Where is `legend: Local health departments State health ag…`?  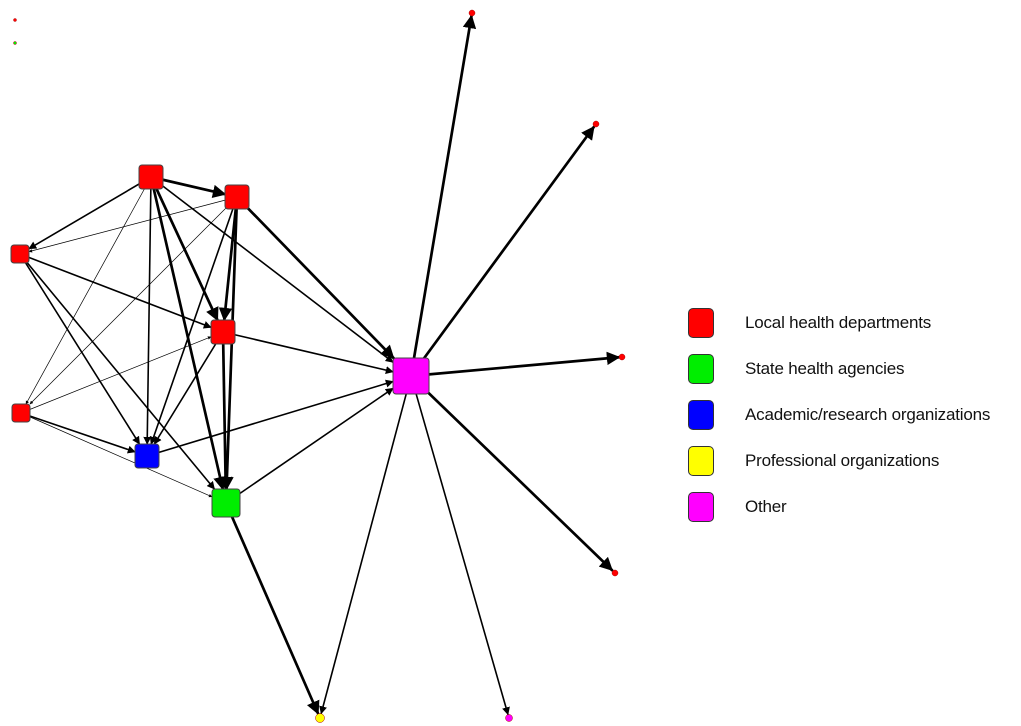
legend: Local health departments State health ag… is located at coordinates (839, 415).